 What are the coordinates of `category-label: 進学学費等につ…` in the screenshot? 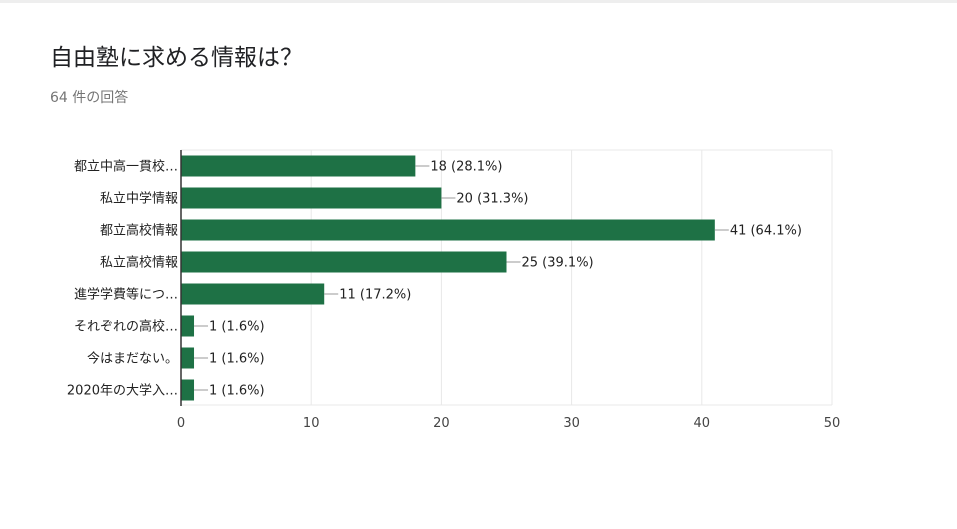 It's located at (126, 295).